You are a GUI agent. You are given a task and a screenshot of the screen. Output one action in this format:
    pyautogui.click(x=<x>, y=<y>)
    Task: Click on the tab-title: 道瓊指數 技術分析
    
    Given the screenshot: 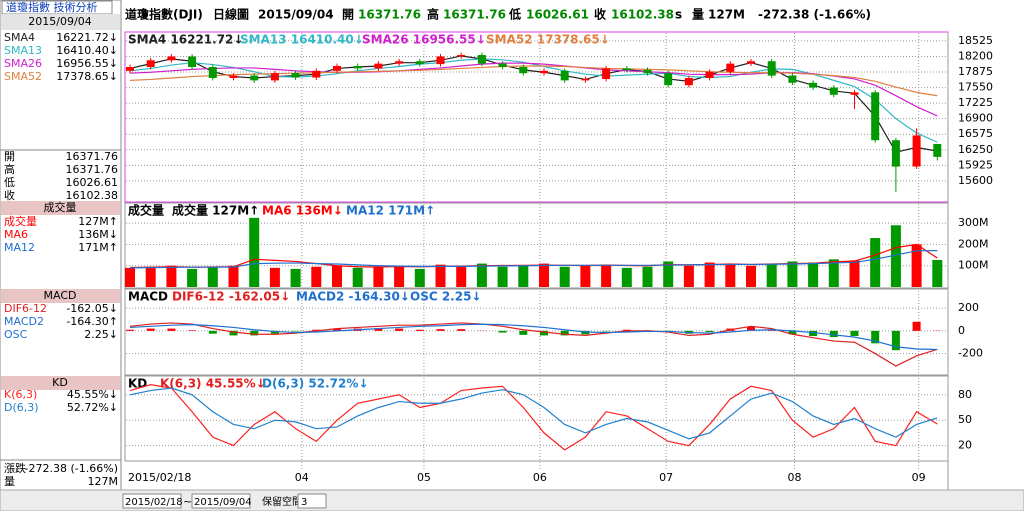 What is the action you would take?
    pyautogui.click(x=52, y=7)
    